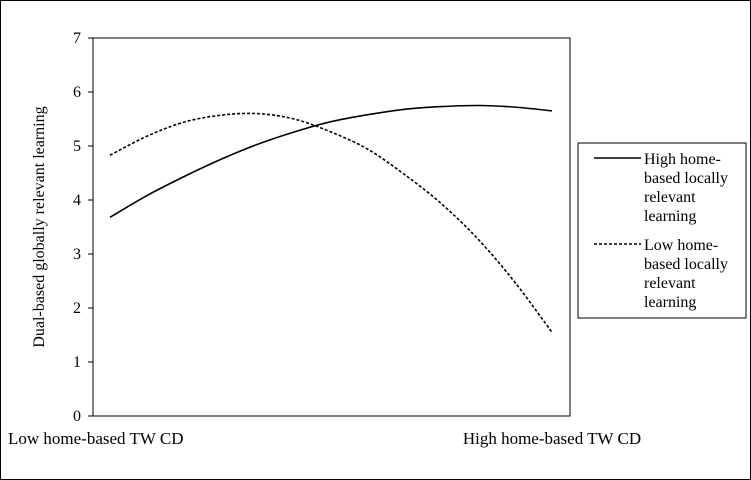 This screenshot has width=751, height=480. What do you see at coordinates (77, 92) in the screenshot?
I see `y-tick-label: 6` at bounding box center [77, 92].